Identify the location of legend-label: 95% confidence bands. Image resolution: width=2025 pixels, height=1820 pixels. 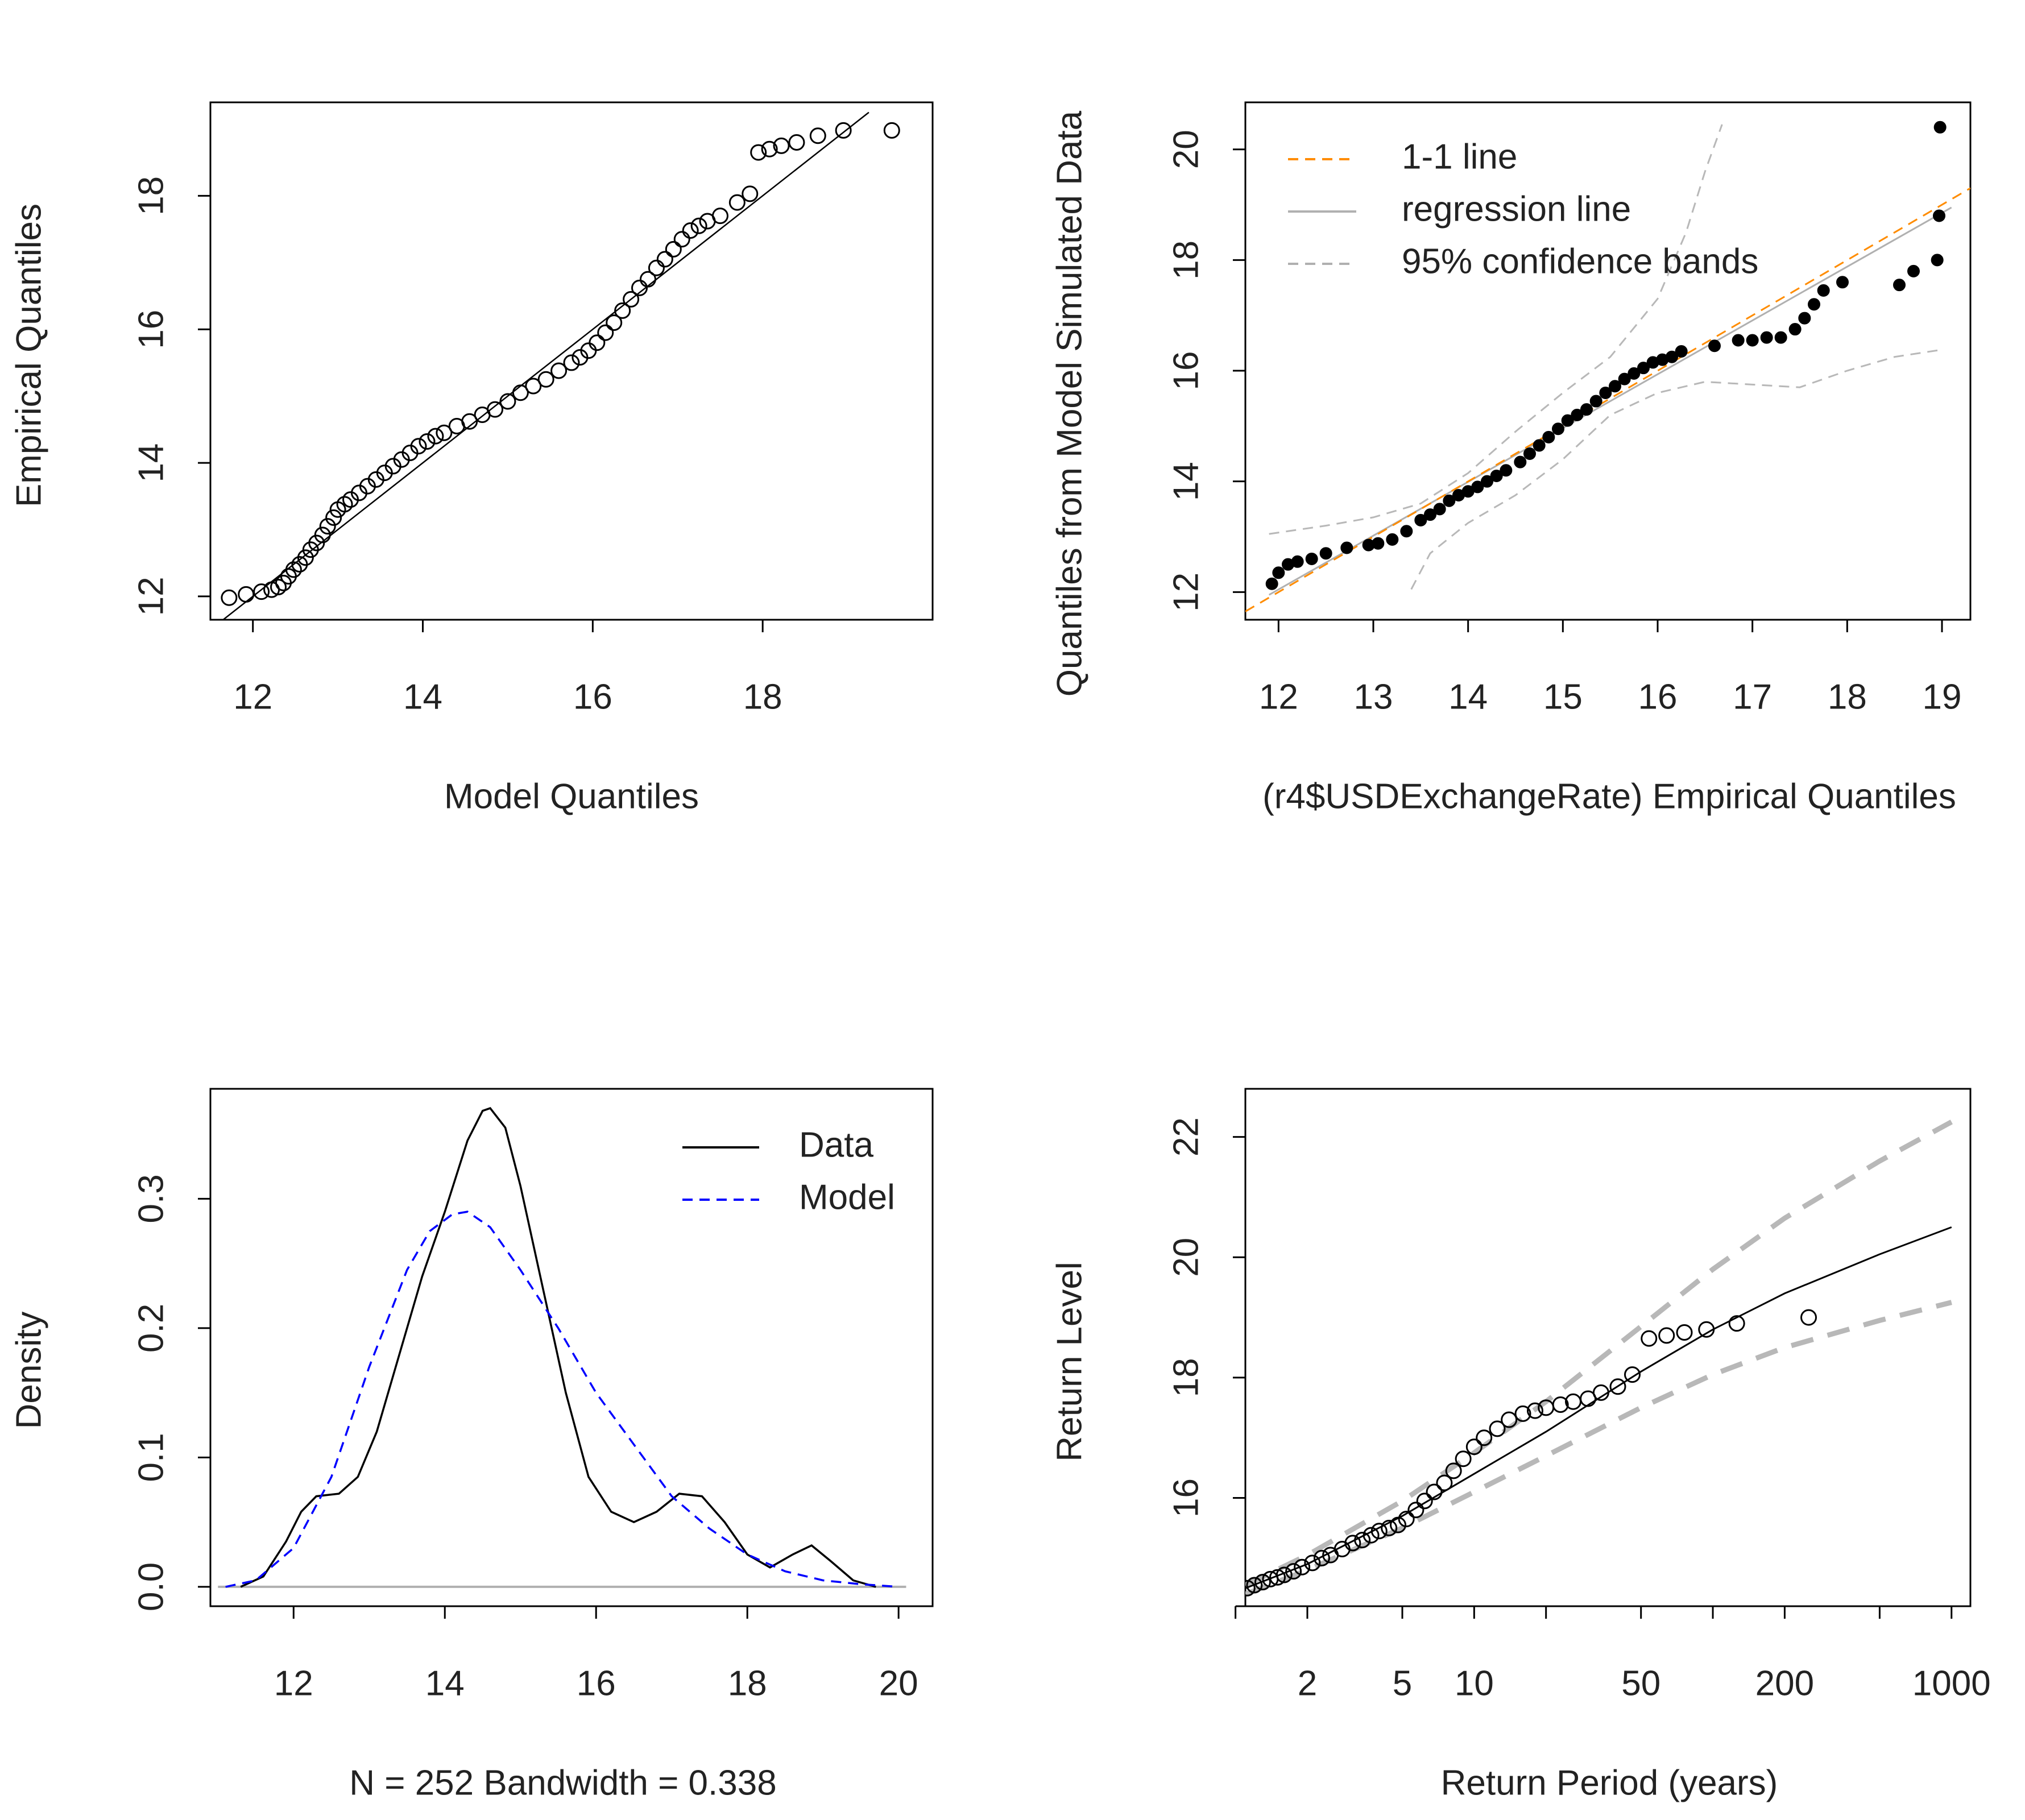
(1580, 261).